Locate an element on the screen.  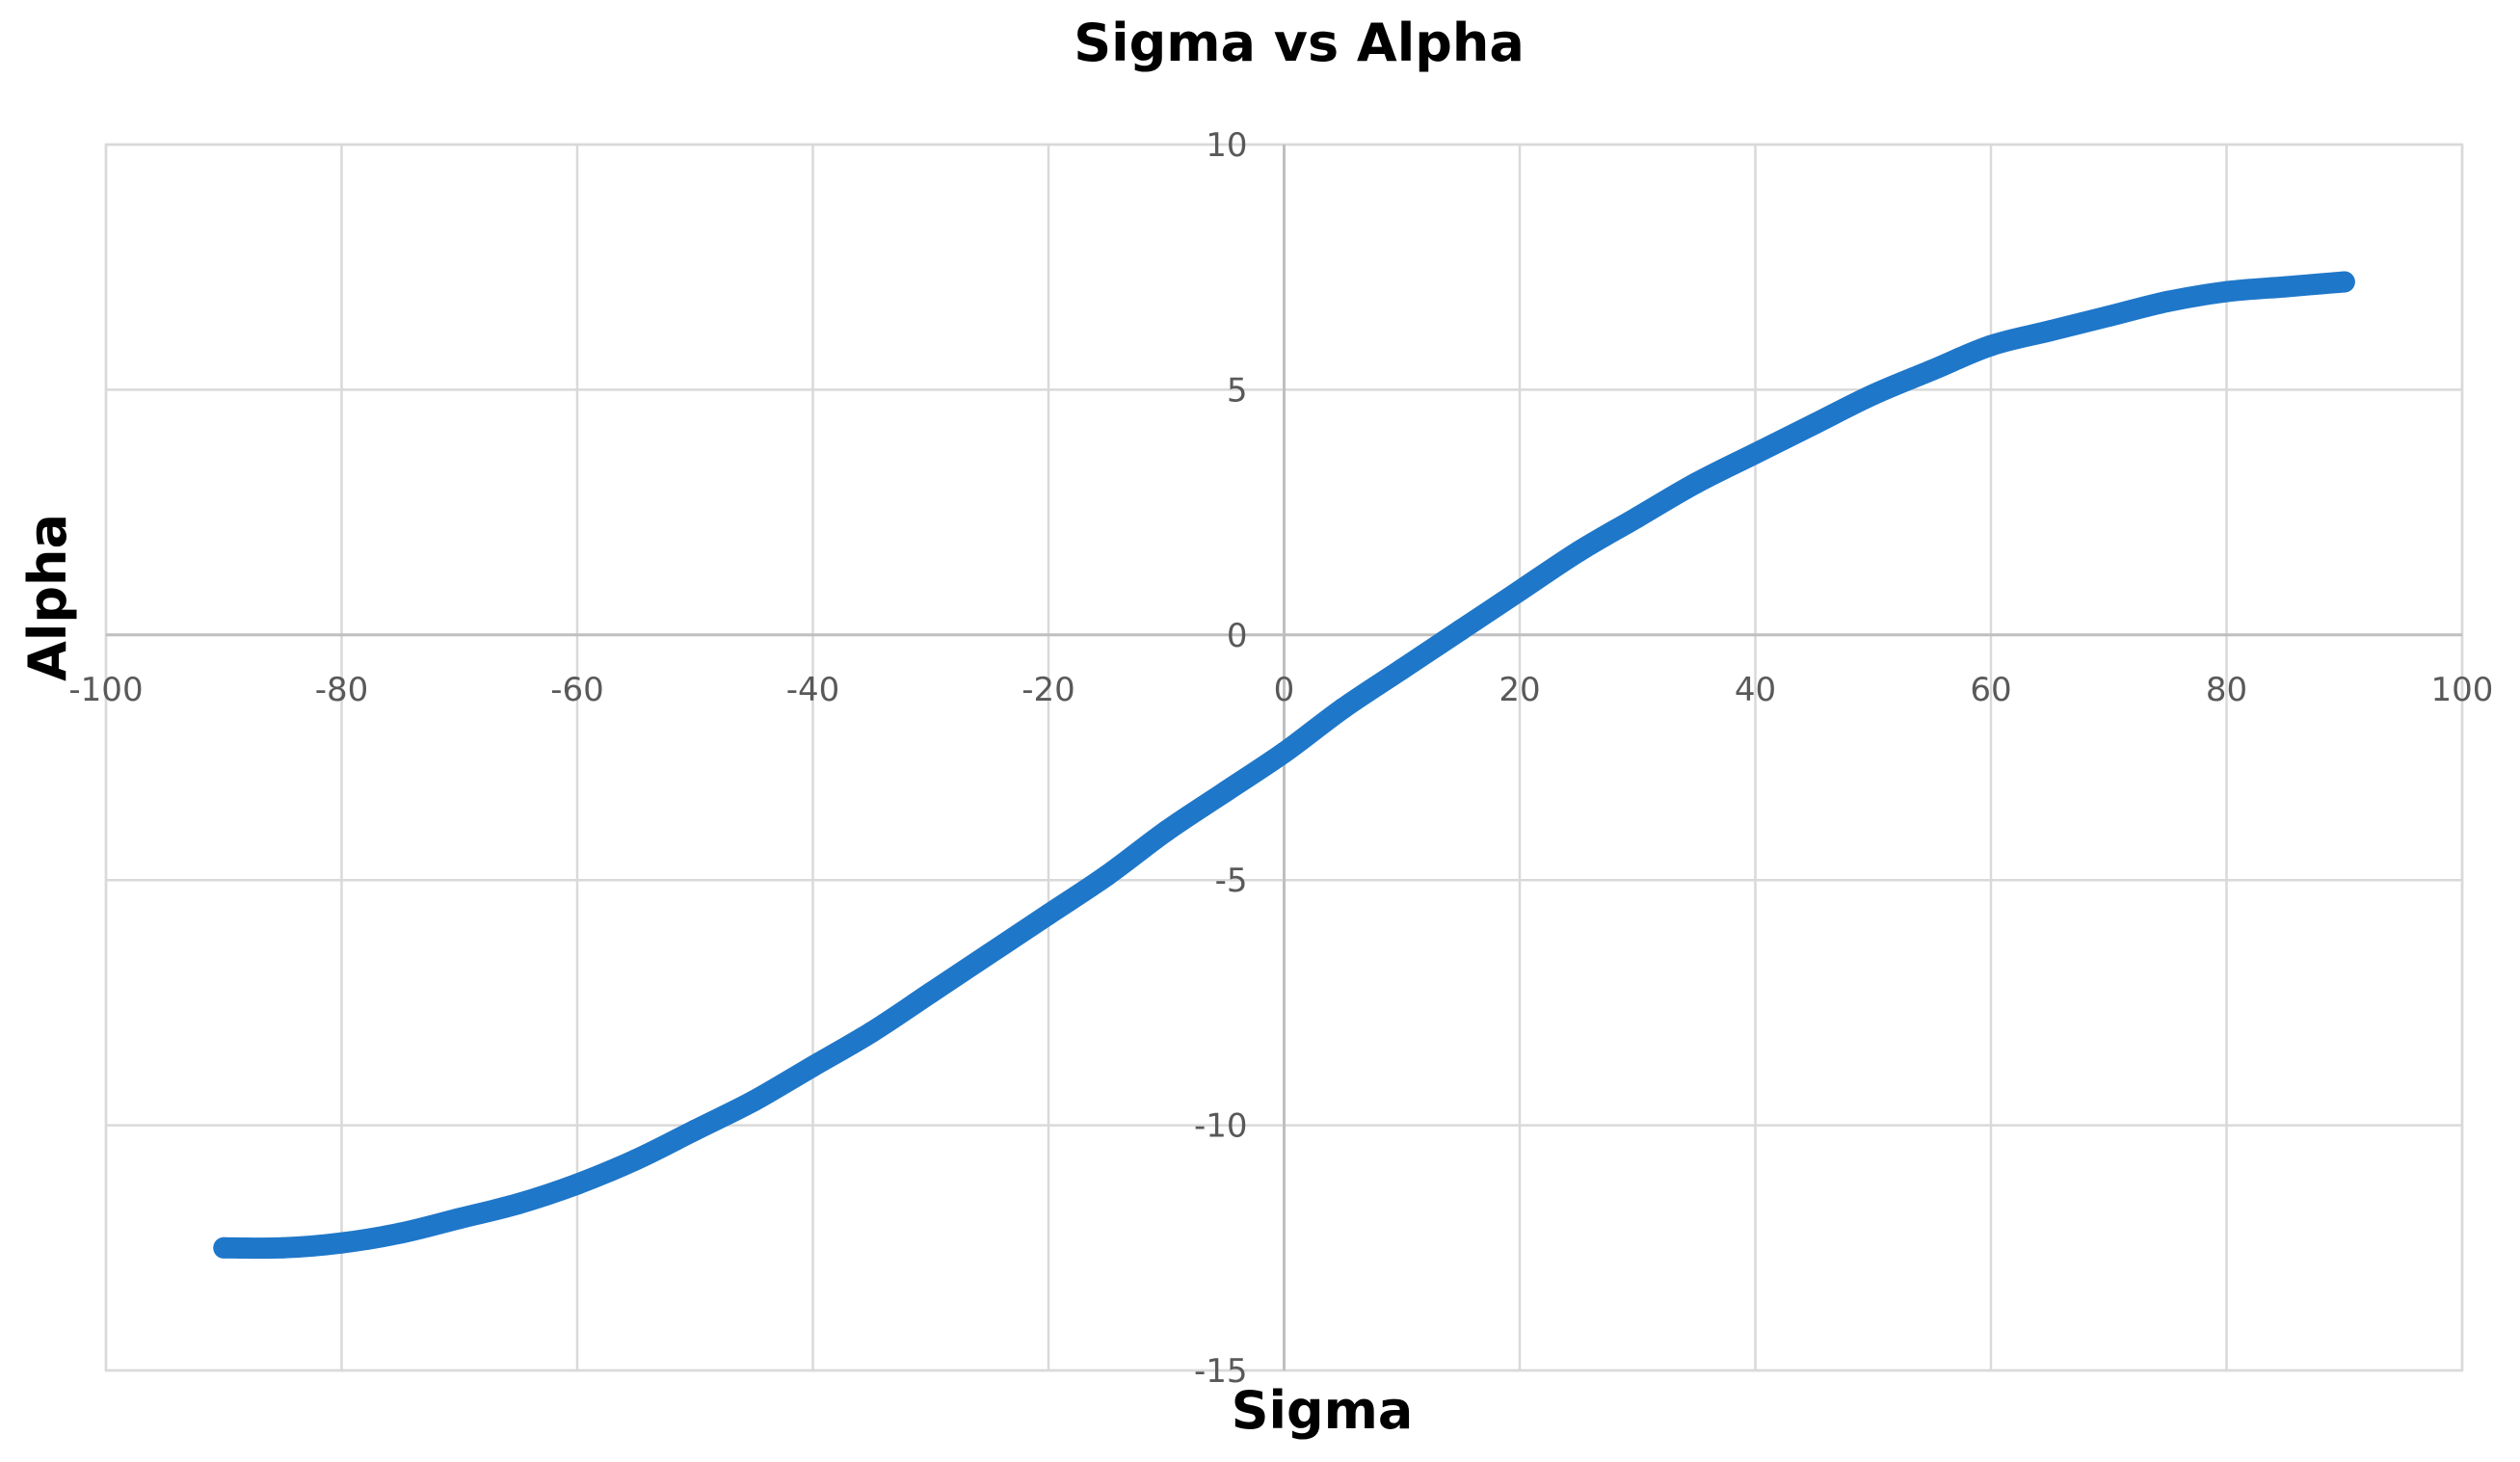
x-tick-label: -20 is located at coordinates (1048, 690).